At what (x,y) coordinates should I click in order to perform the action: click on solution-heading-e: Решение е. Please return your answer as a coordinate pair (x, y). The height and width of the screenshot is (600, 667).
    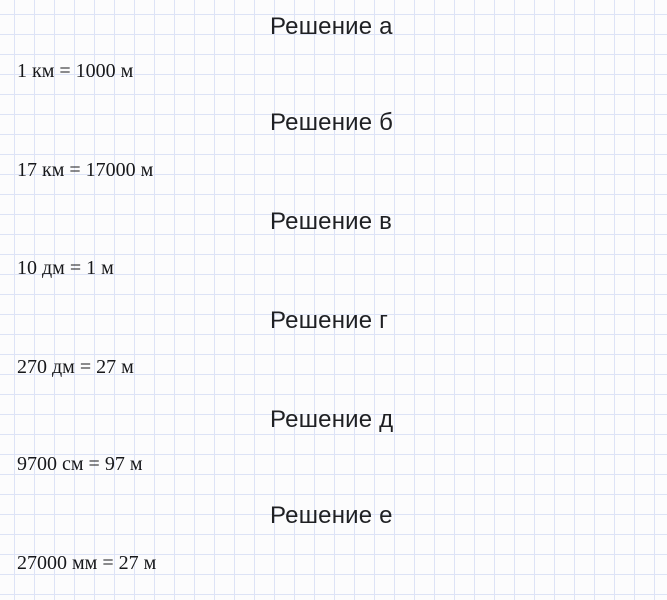
    Looking at the image, I should click on (331, 515).